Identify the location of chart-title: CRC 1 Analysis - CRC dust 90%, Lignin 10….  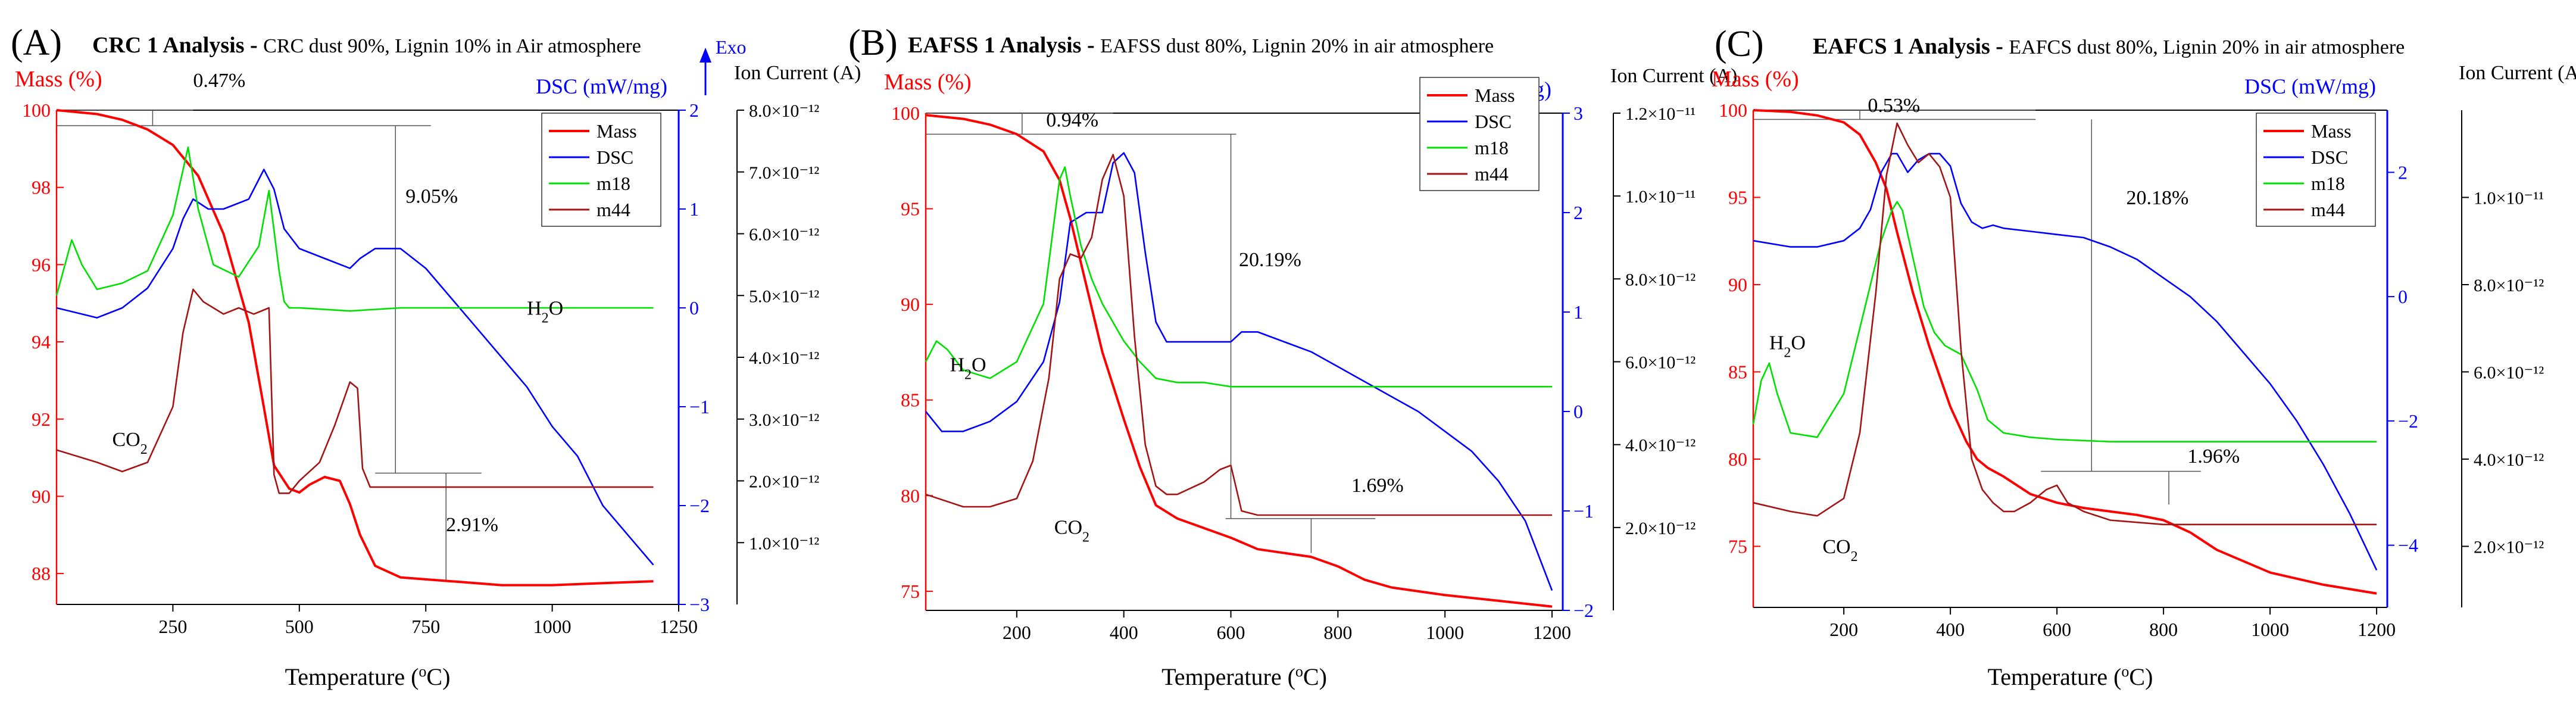
(366, 45).